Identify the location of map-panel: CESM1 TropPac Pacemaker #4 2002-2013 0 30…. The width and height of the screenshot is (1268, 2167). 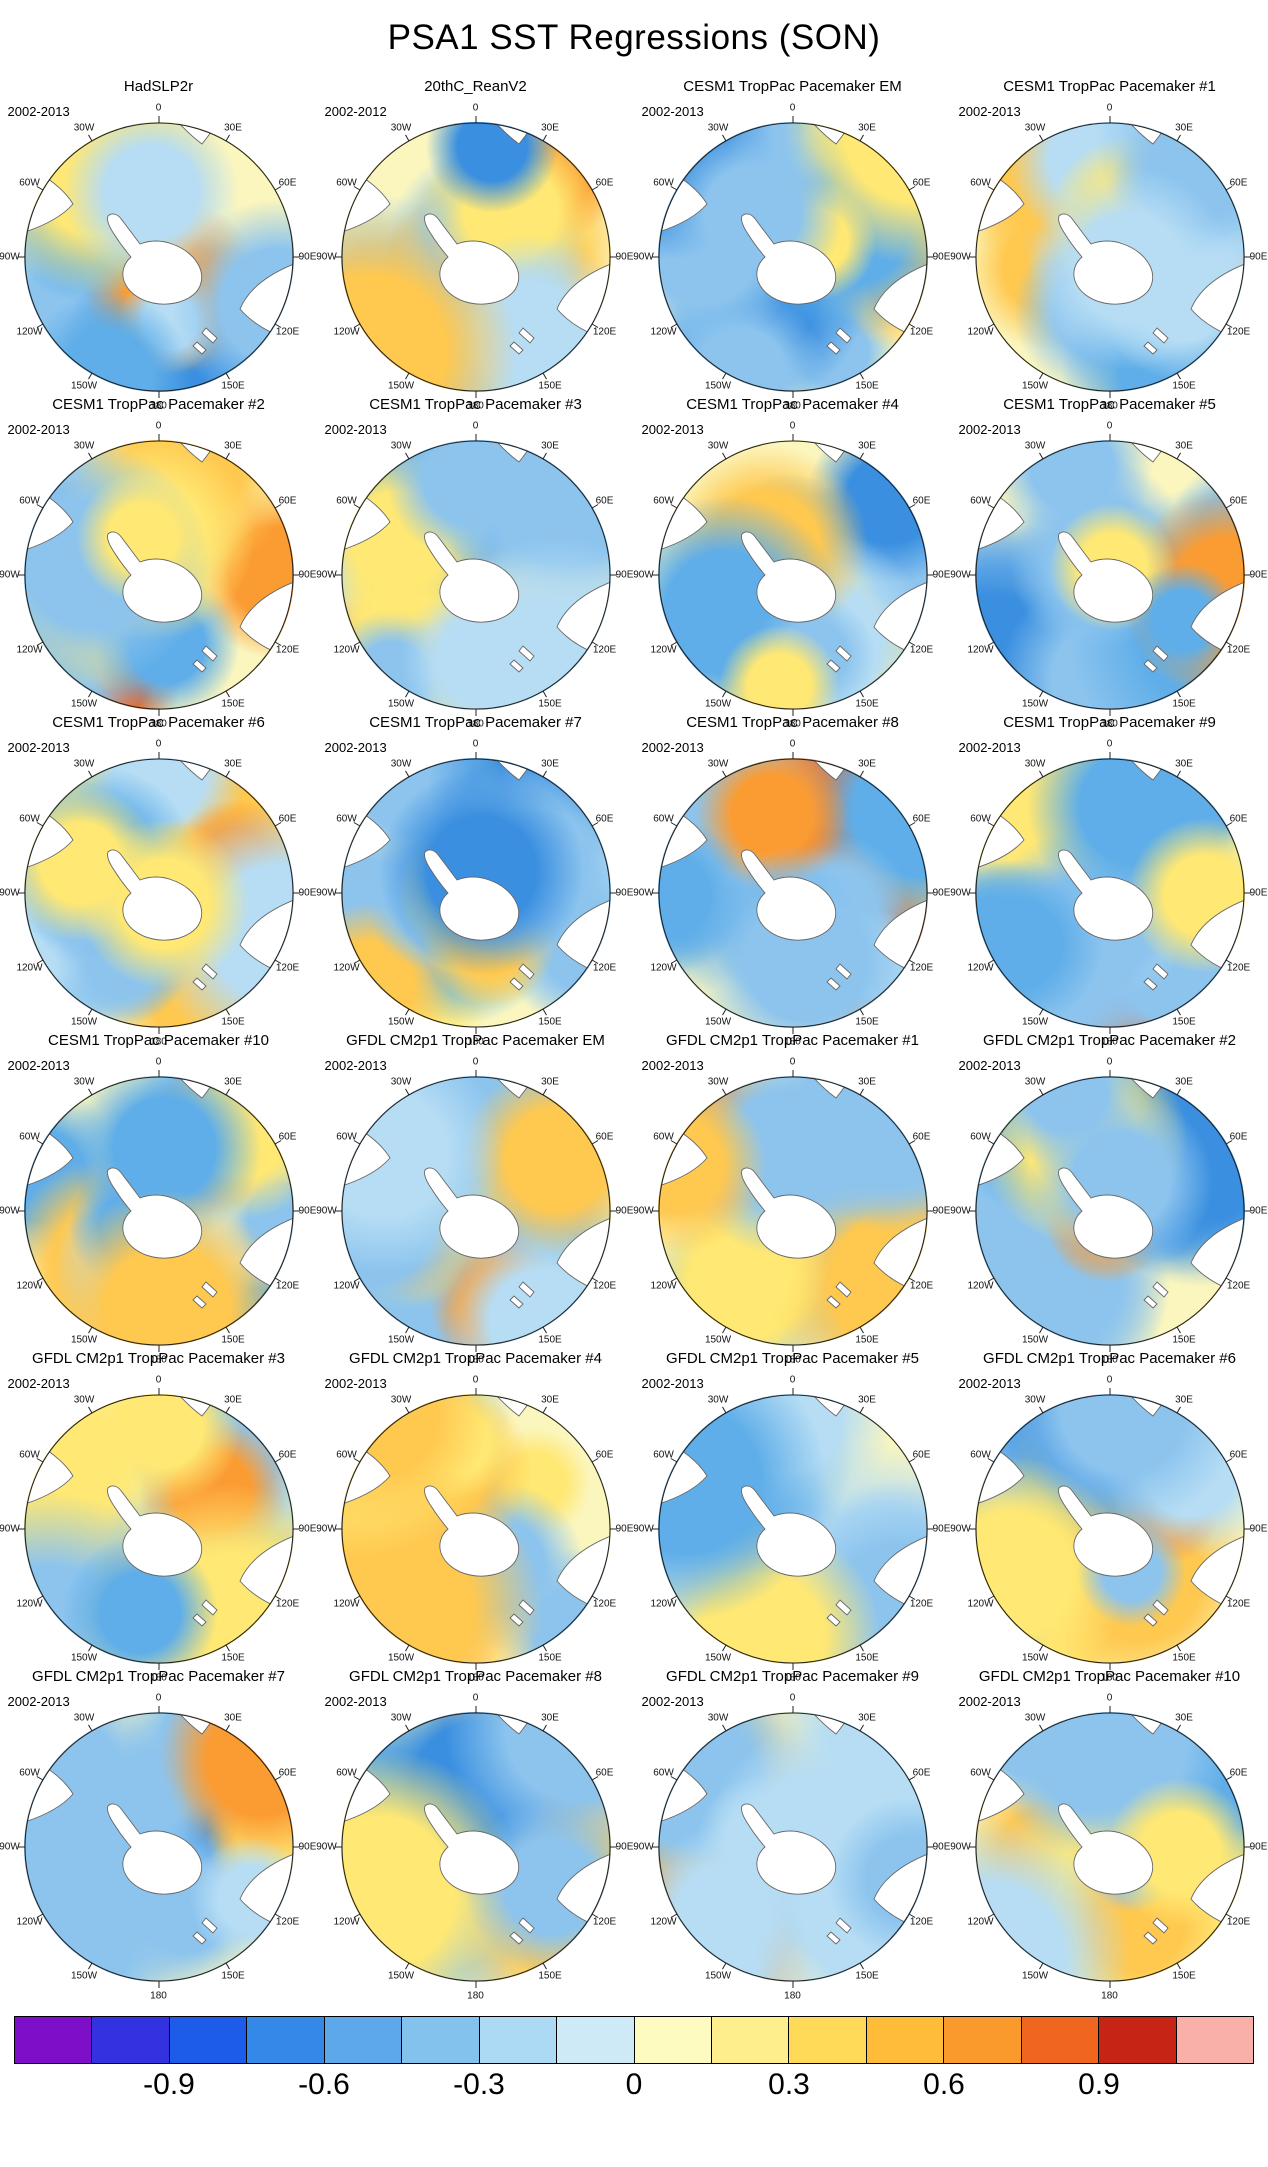
(792, 563).